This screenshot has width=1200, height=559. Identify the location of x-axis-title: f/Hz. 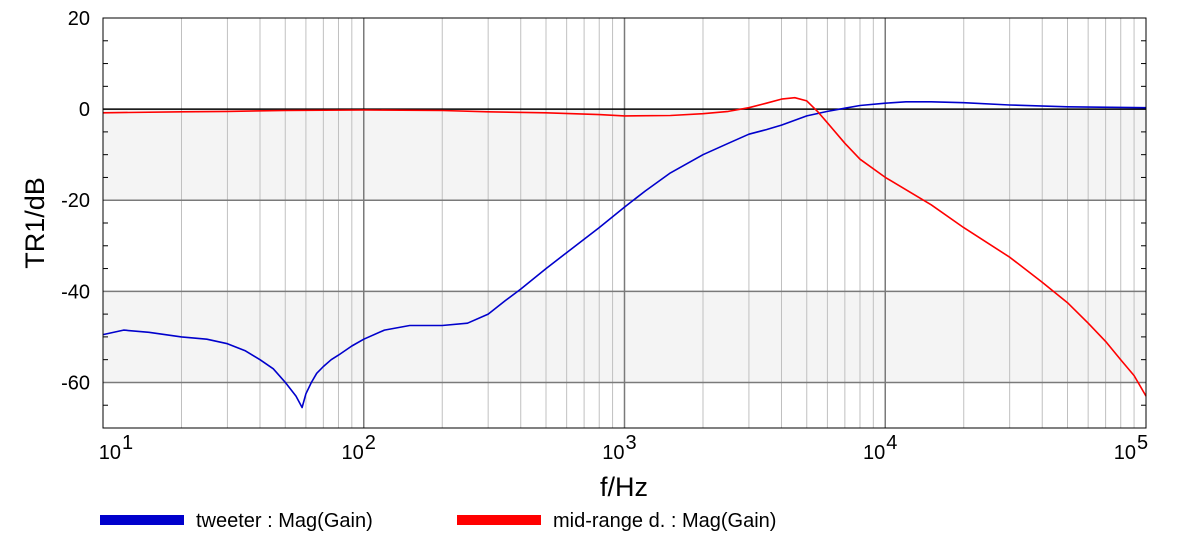
(624, 487).